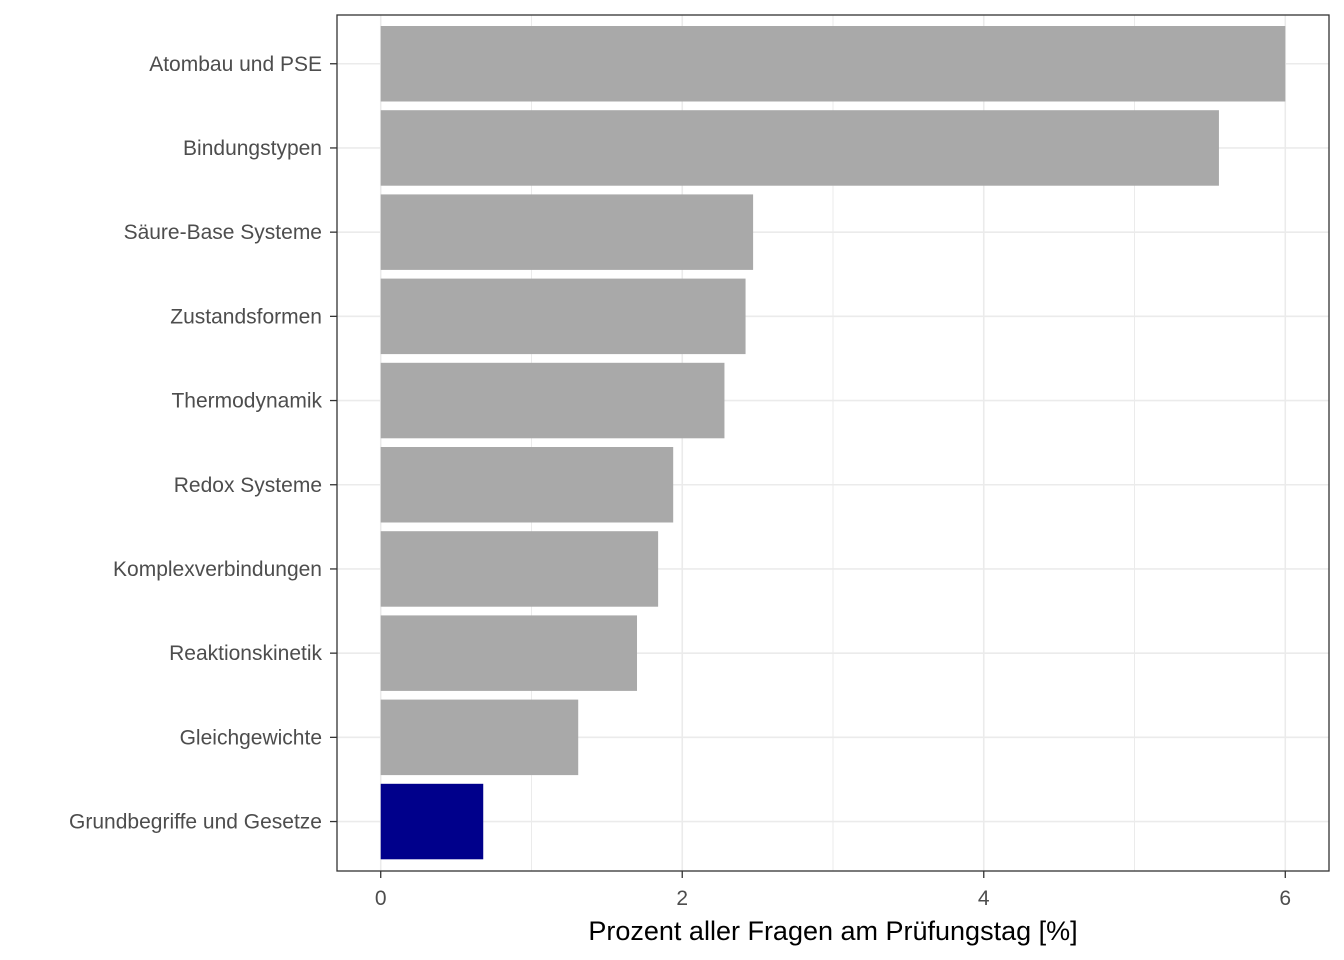 The width and height of the screenshot is (1344, 960). What do you see at coordinates (984, 898) in the screenshot?
I see `x-tick-label: 4` at bounding box center [984, 898].